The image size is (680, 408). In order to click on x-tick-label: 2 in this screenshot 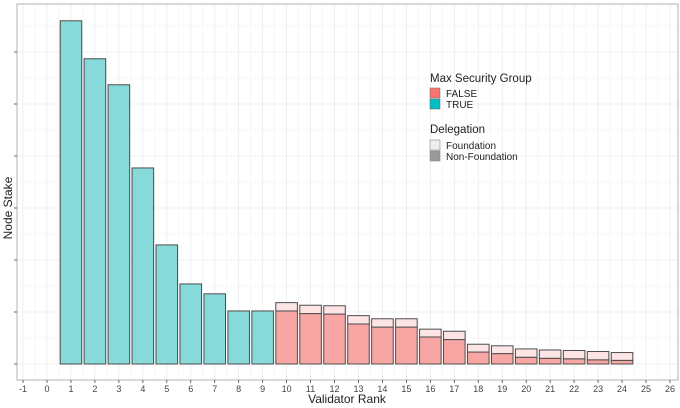, I will do `click(94, 389)`.